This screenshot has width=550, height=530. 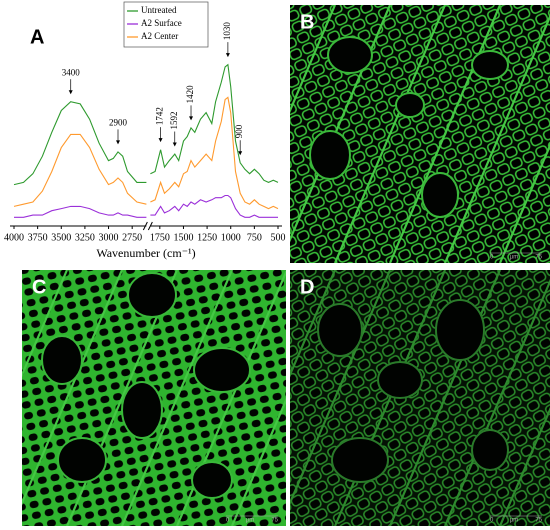 I want to click on annotation-label: 1030, so click(x=227, y=31).